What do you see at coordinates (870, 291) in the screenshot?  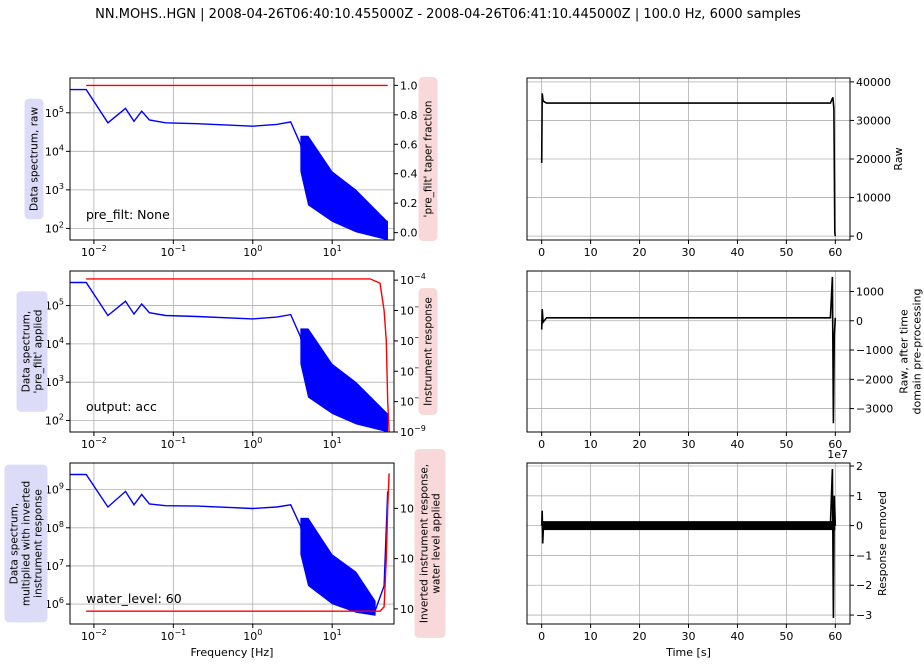 I see `y-tick-label: 1000` at bounding box center [870, 291].